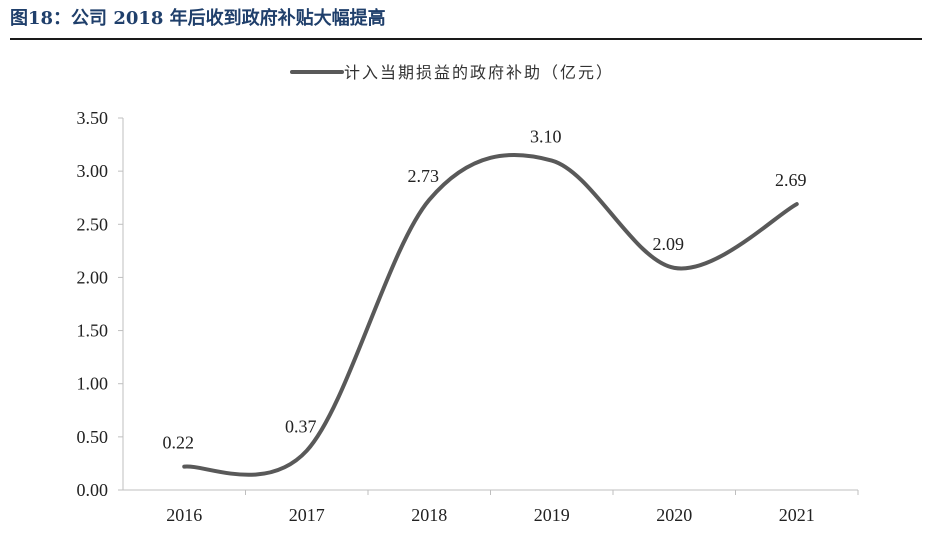  Describe the element at coordinates (669, 244) in the screenshot. I see `data-label: 2.09` at that location.